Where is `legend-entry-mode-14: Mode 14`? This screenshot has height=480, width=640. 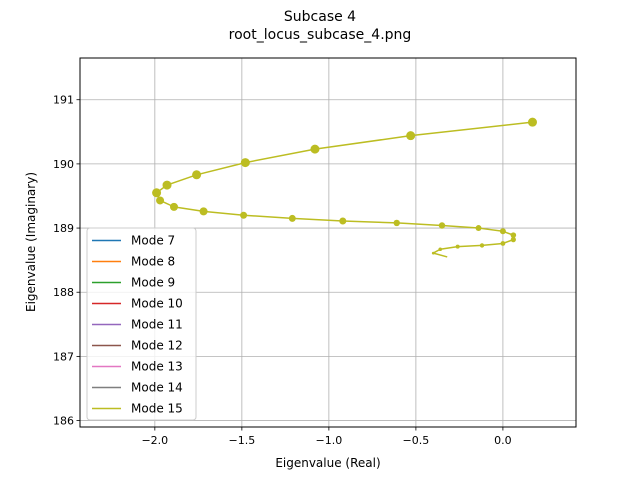
legend-entry-mode-14: Mode 14 is located at coordinates (137, 388).